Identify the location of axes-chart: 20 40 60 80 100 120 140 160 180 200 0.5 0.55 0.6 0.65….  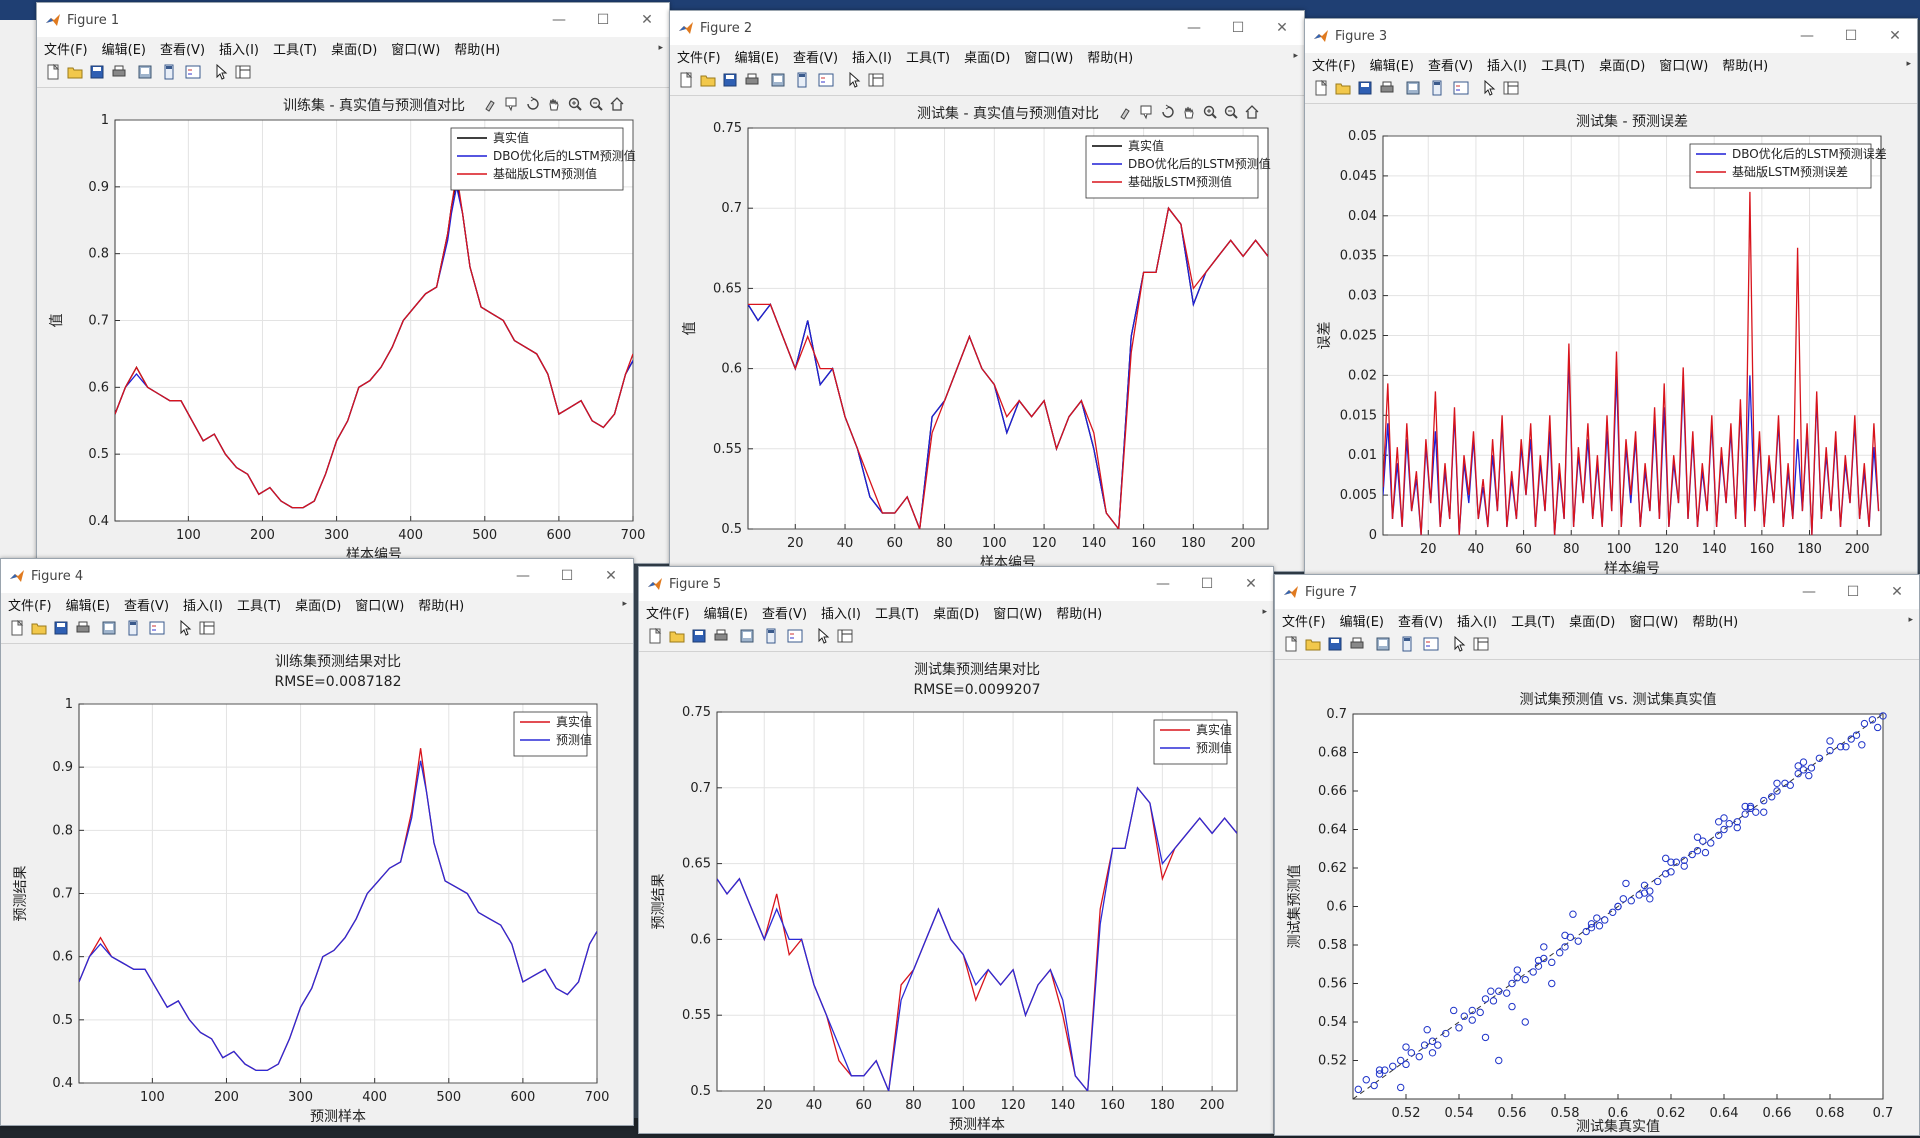
(956, 892).